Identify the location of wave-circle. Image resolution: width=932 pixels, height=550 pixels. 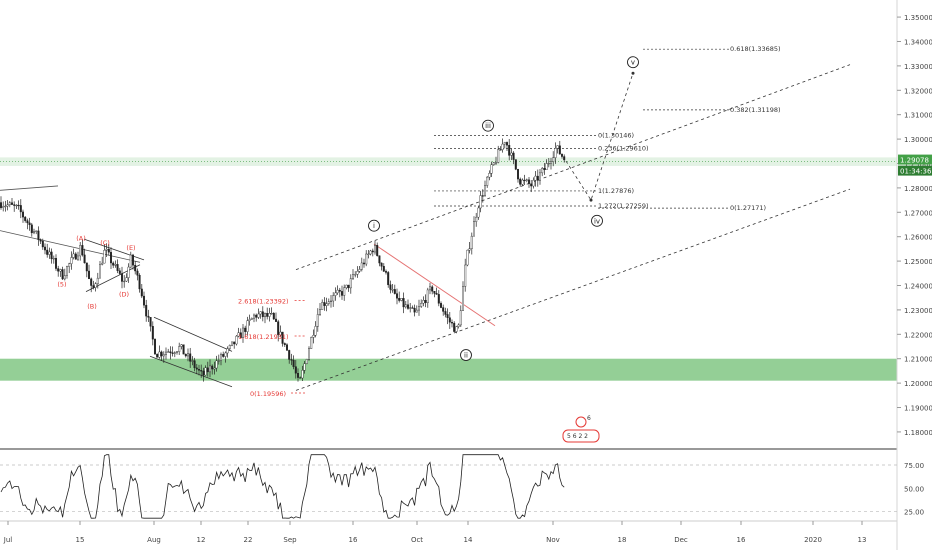
(488, 125).